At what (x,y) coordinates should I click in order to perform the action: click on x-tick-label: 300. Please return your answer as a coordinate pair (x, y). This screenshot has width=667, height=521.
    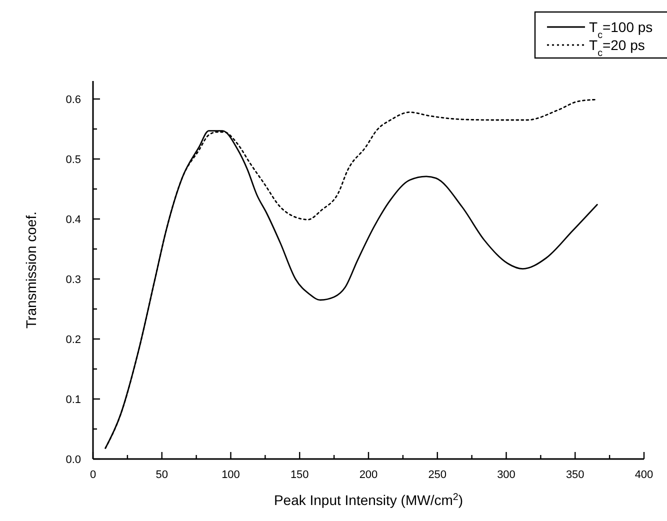
    Looking at the image, I should click on (506, 475).